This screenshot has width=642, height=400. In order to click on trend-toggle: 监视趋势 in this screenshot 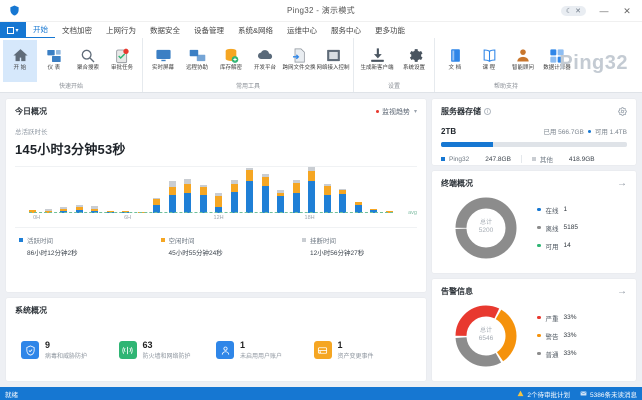, I will do `click(392, 112)`.